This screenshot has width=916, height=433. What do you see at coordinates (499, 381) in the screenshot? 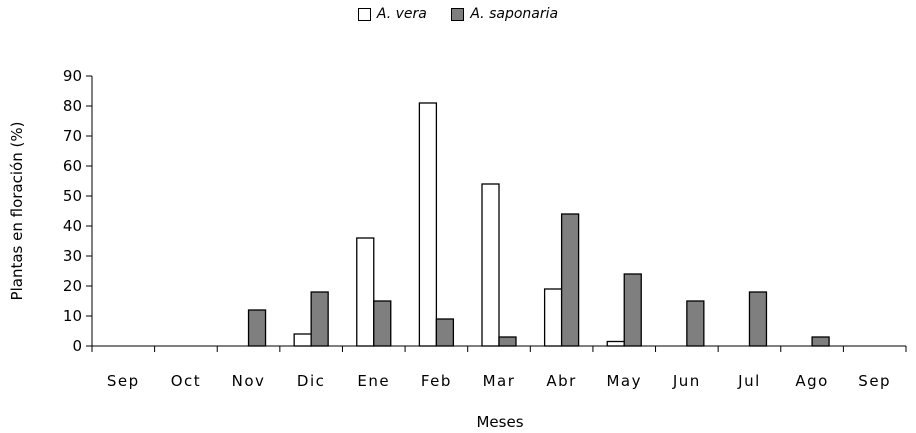
I see `x-tick-label: Mar` at bounding box center [499, 381].